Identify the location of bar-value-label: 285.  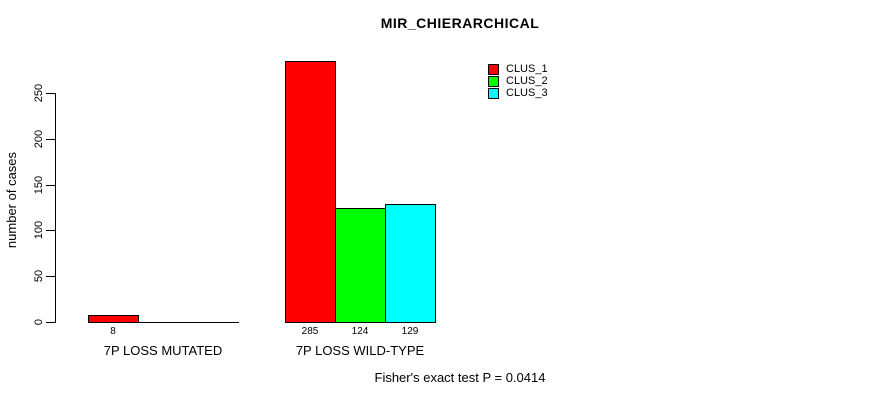
(310, 331).